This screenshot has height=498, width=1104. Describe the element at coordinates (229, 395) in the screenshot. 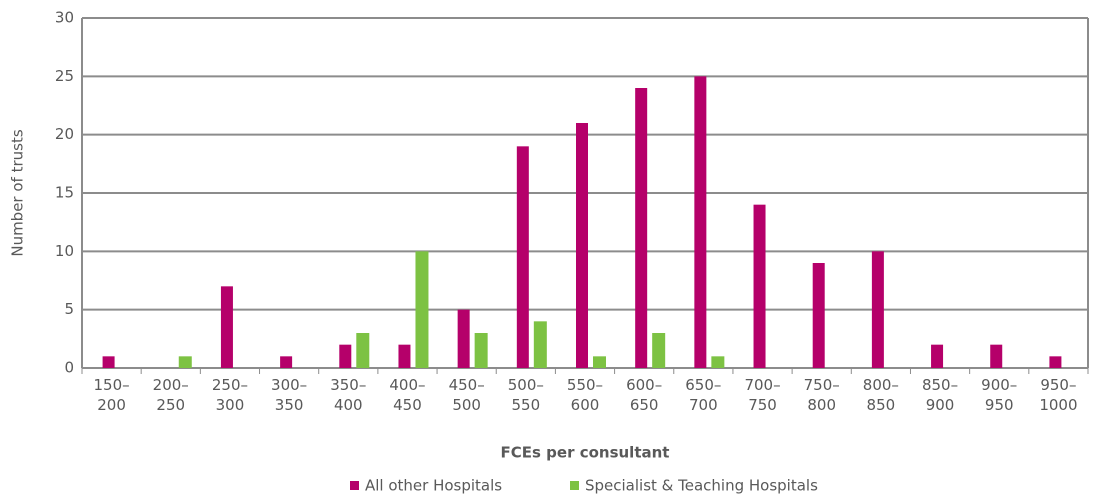

I see `x-tick-label: 250–300` at that location.